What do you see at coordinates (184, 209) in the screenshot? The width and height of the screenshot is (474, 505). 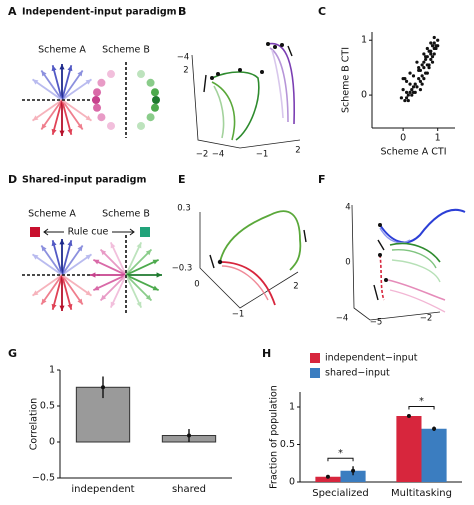 I see `axis-tick-label: 0.3` at bounding box center [184, 209].